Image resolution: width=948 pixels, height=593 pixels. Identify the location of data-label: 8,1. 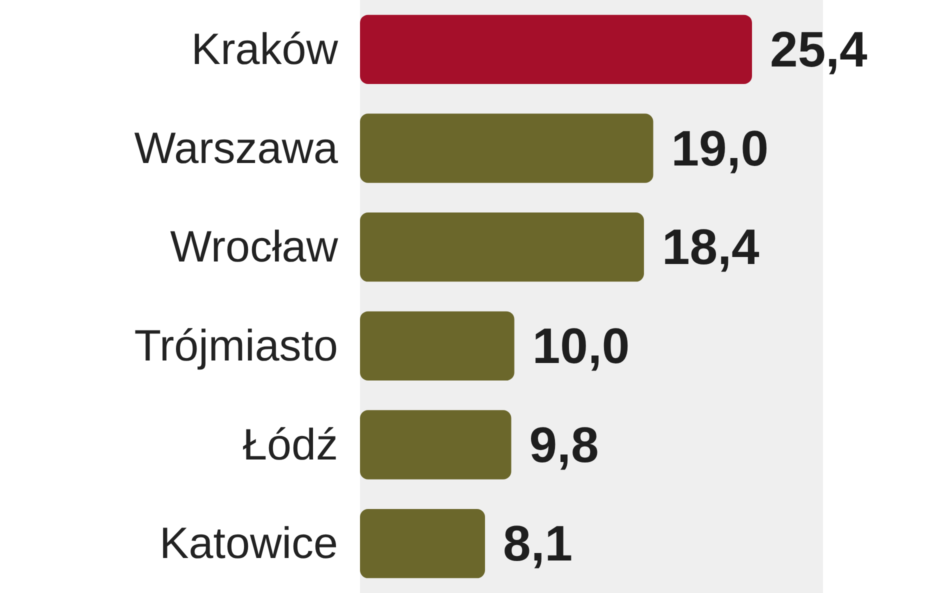
(538, 544).